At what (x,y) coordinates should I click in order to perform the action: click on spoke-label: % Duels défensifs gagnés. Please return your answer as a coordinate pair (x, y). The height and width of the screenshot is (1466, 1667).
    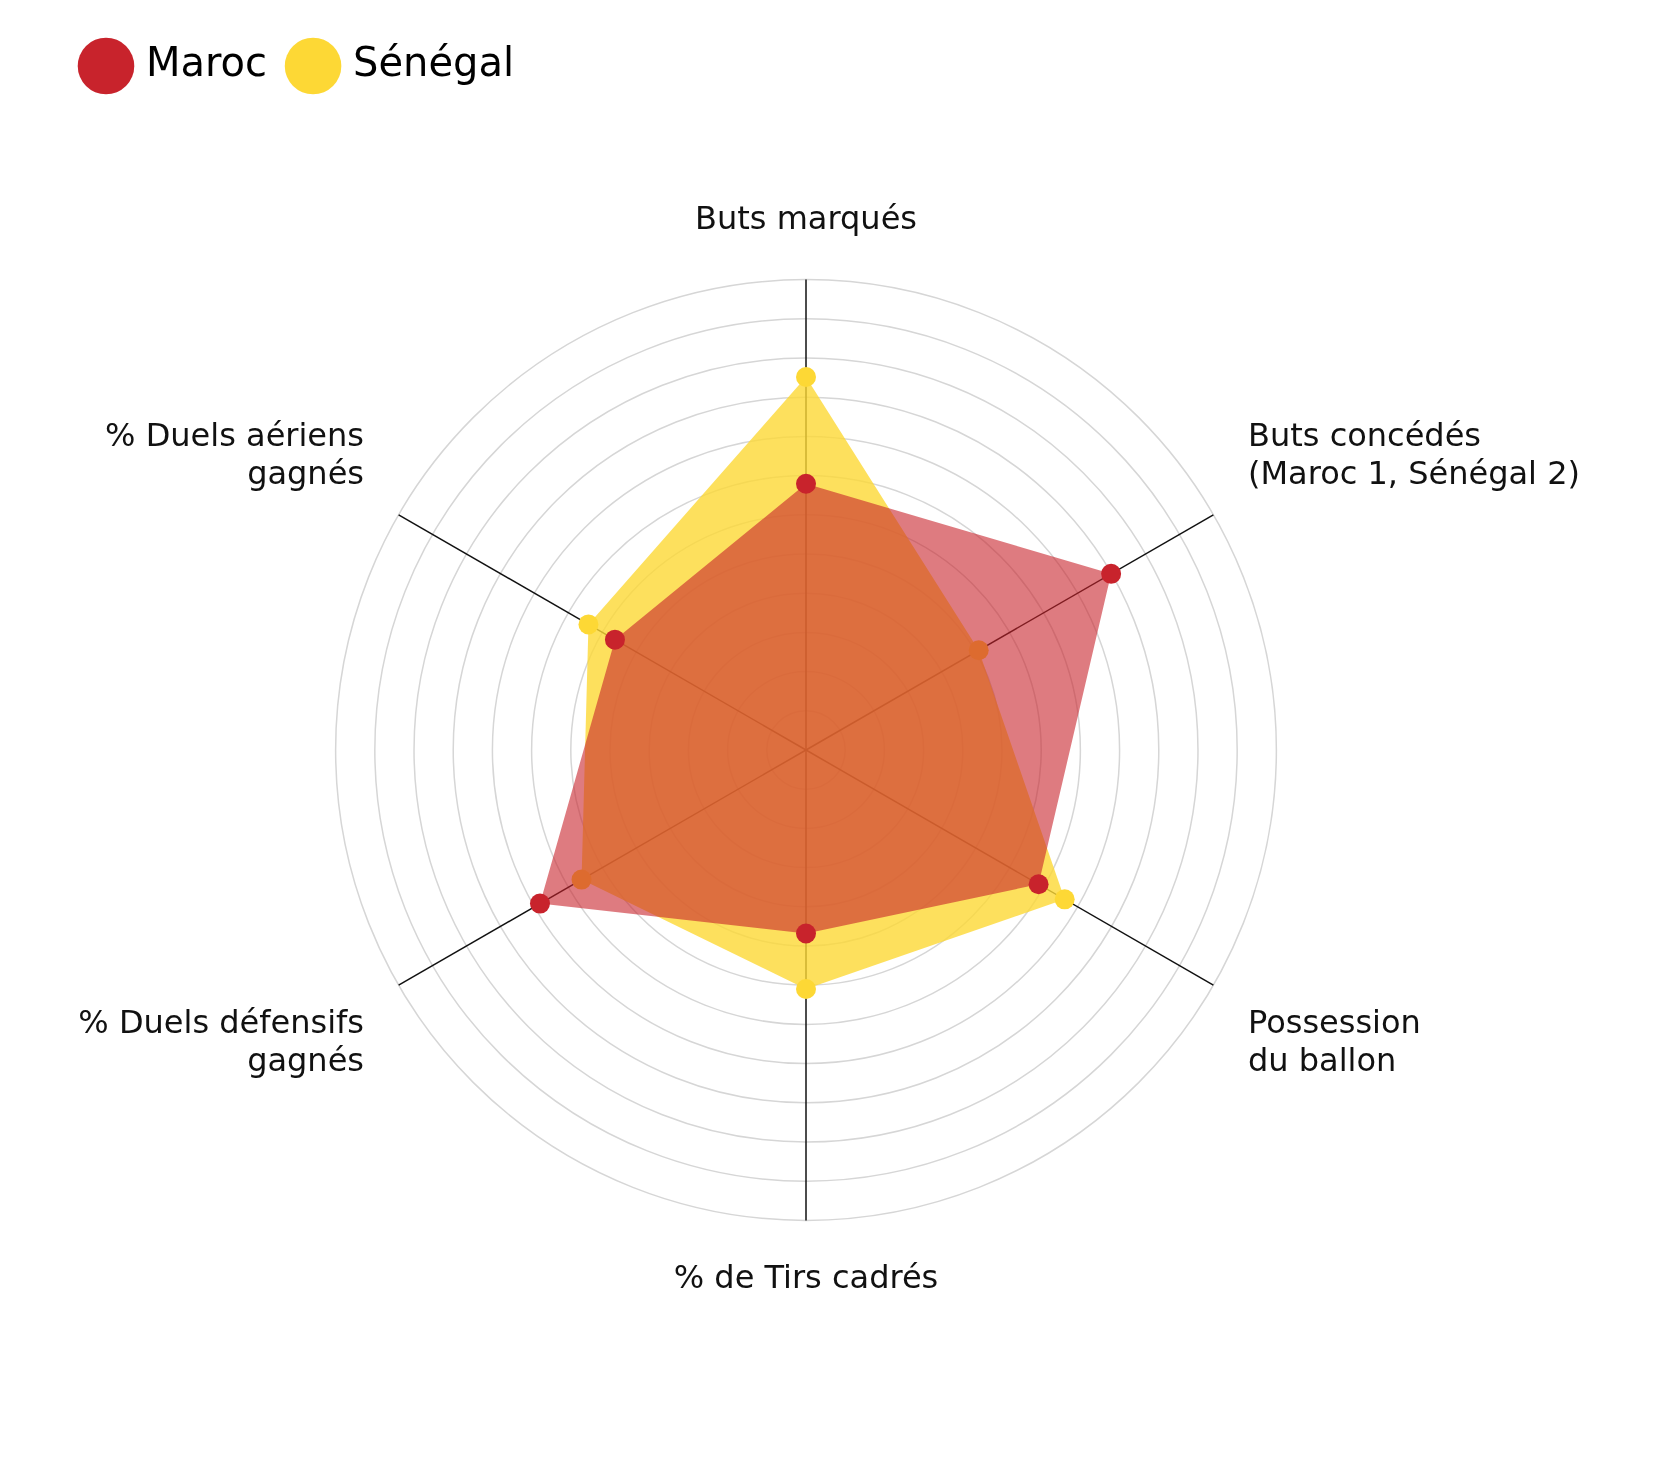
    Looking at the image, I should click on (221, 1041).